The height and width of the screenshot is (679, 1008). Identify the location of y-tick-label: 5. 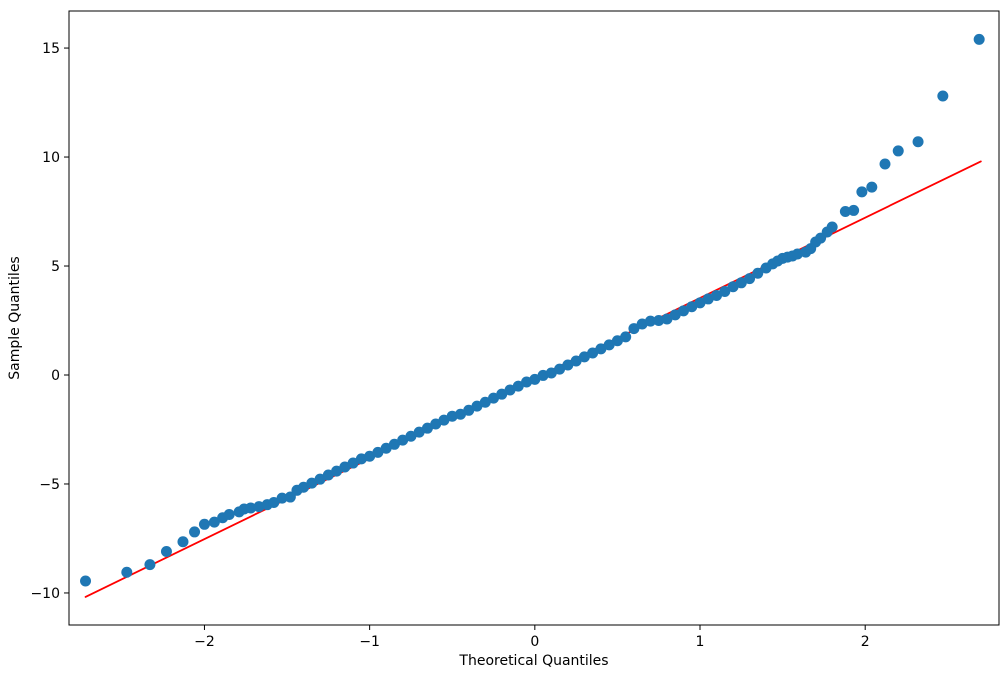
(55, 267).